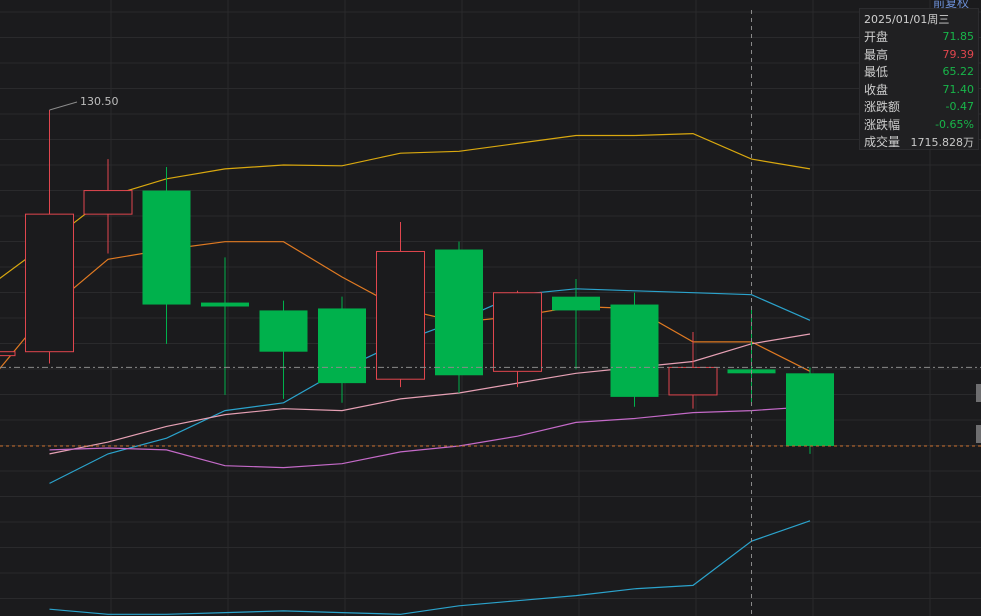  I want to click on info-row: 最高 79.39, so click(919, 55).